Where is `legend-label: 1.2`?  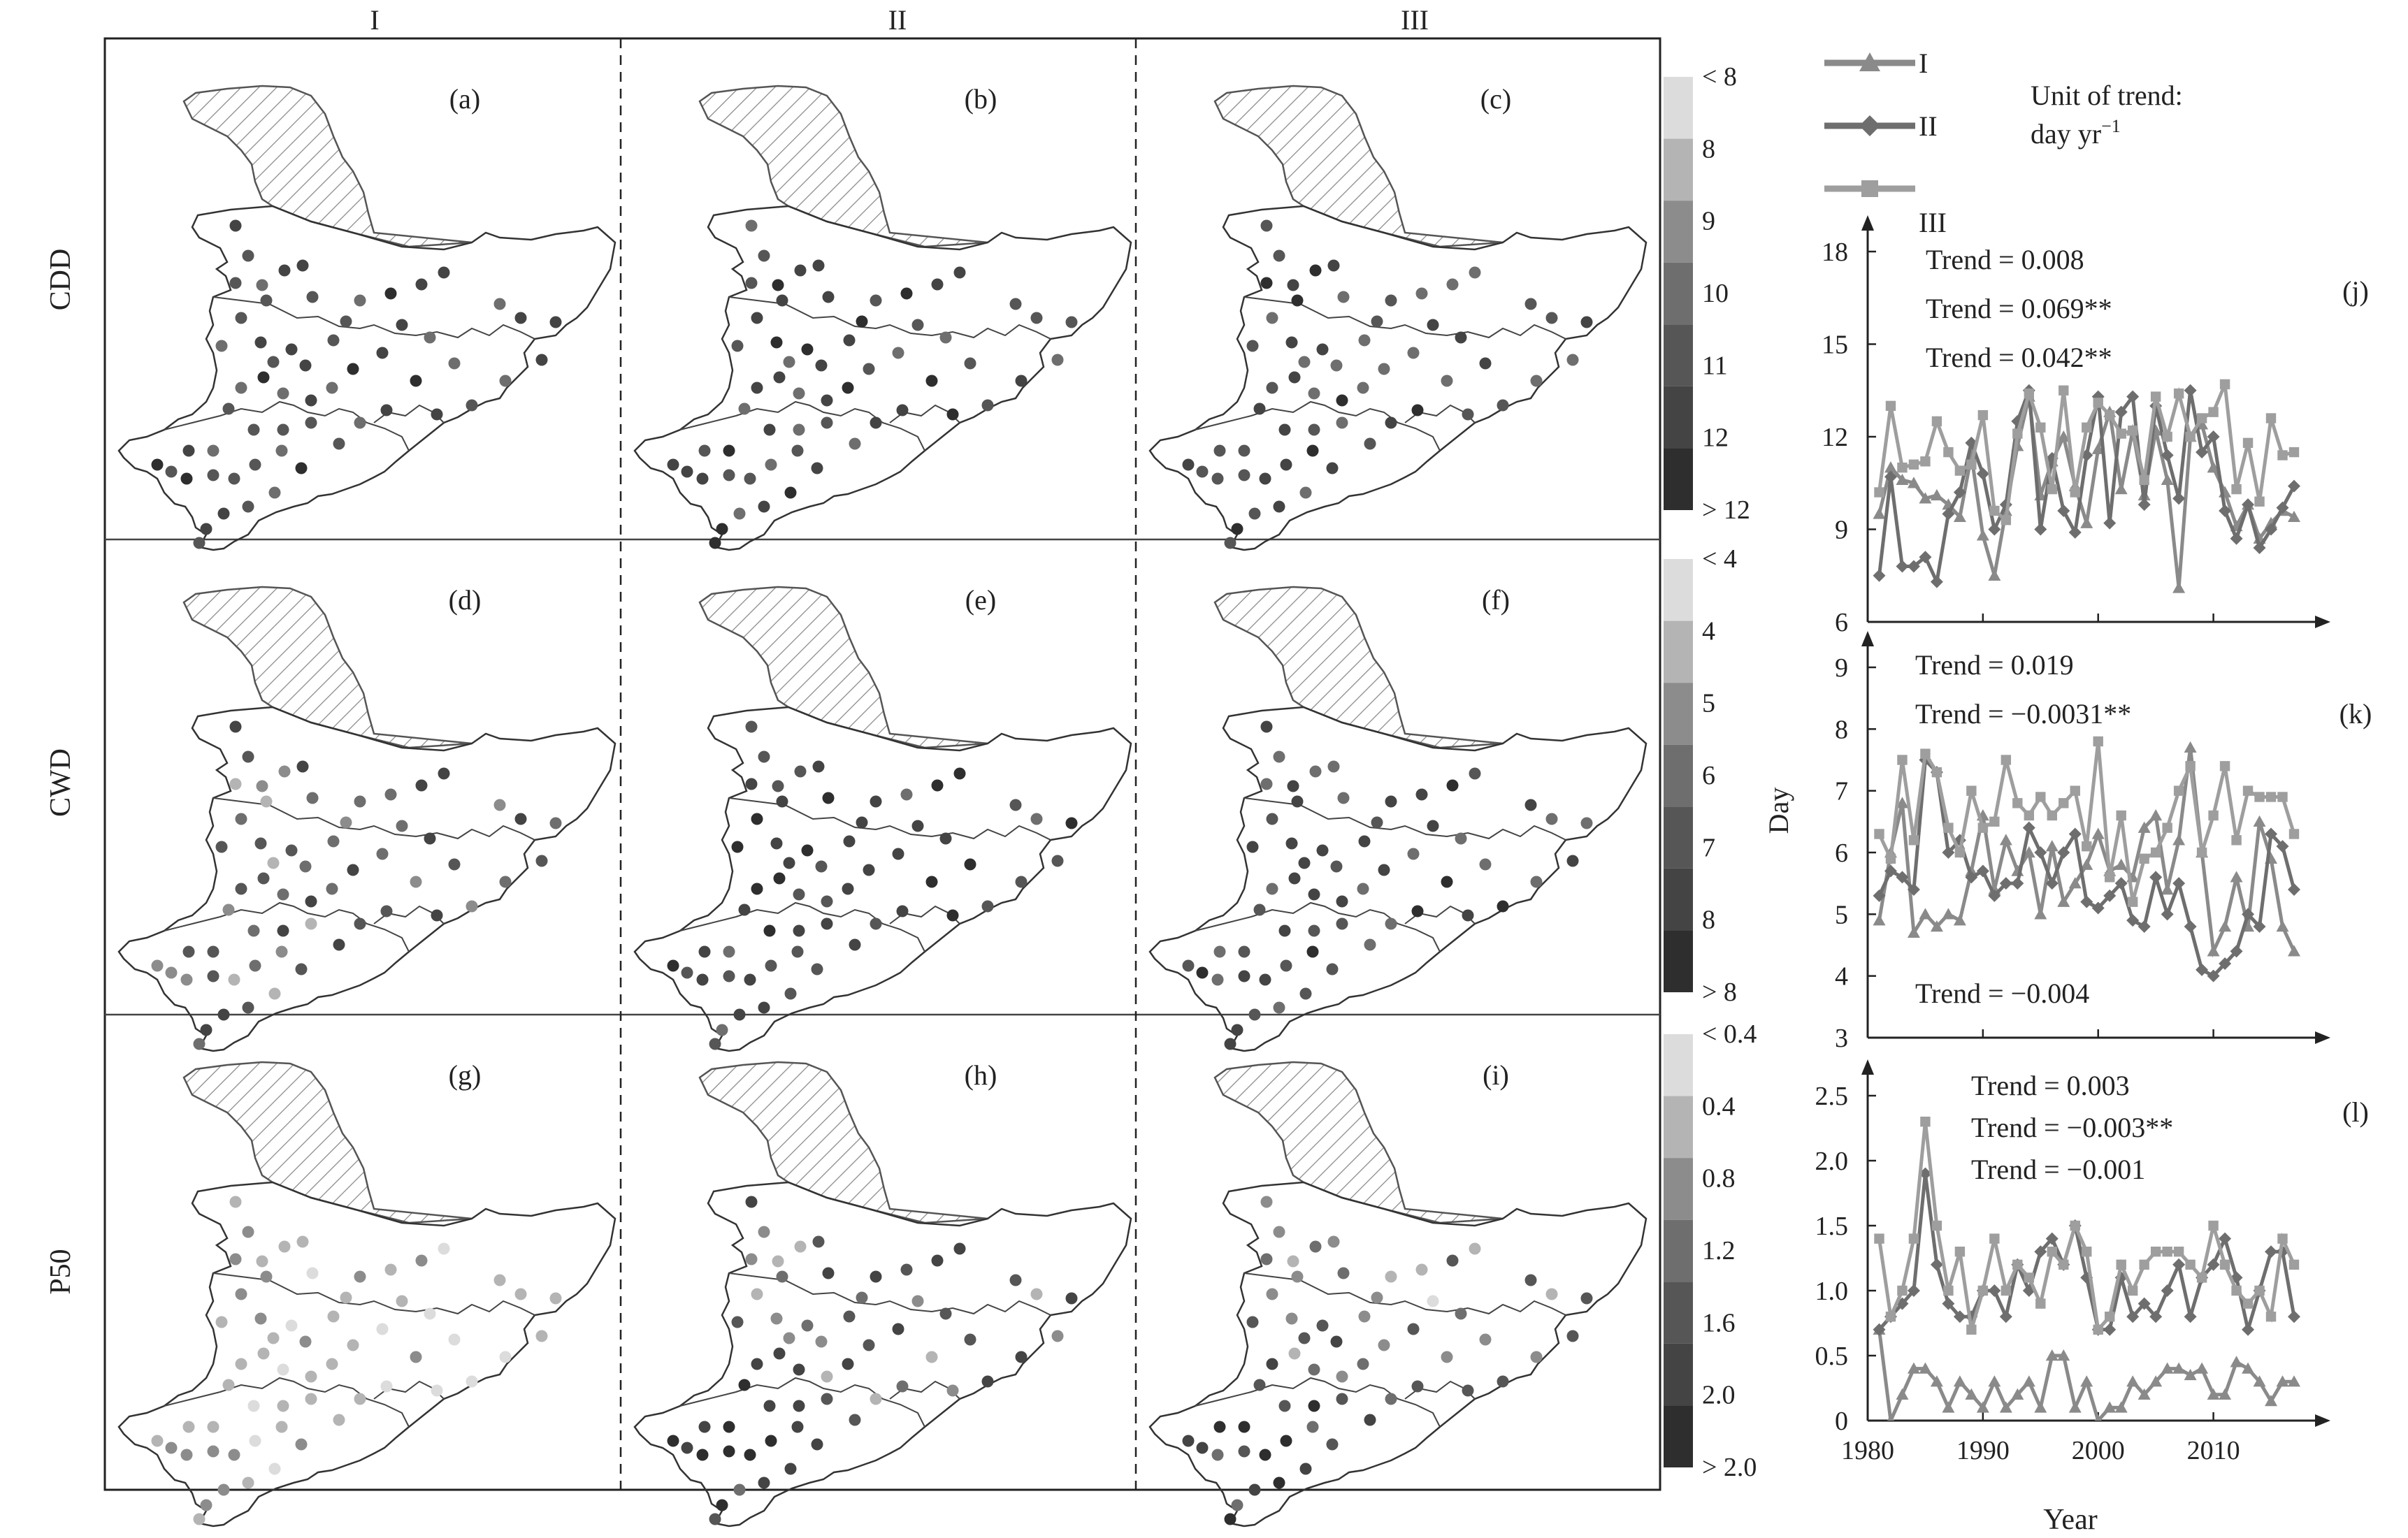 legend-label: 1.2 is located at coordinates (1719, 1250).